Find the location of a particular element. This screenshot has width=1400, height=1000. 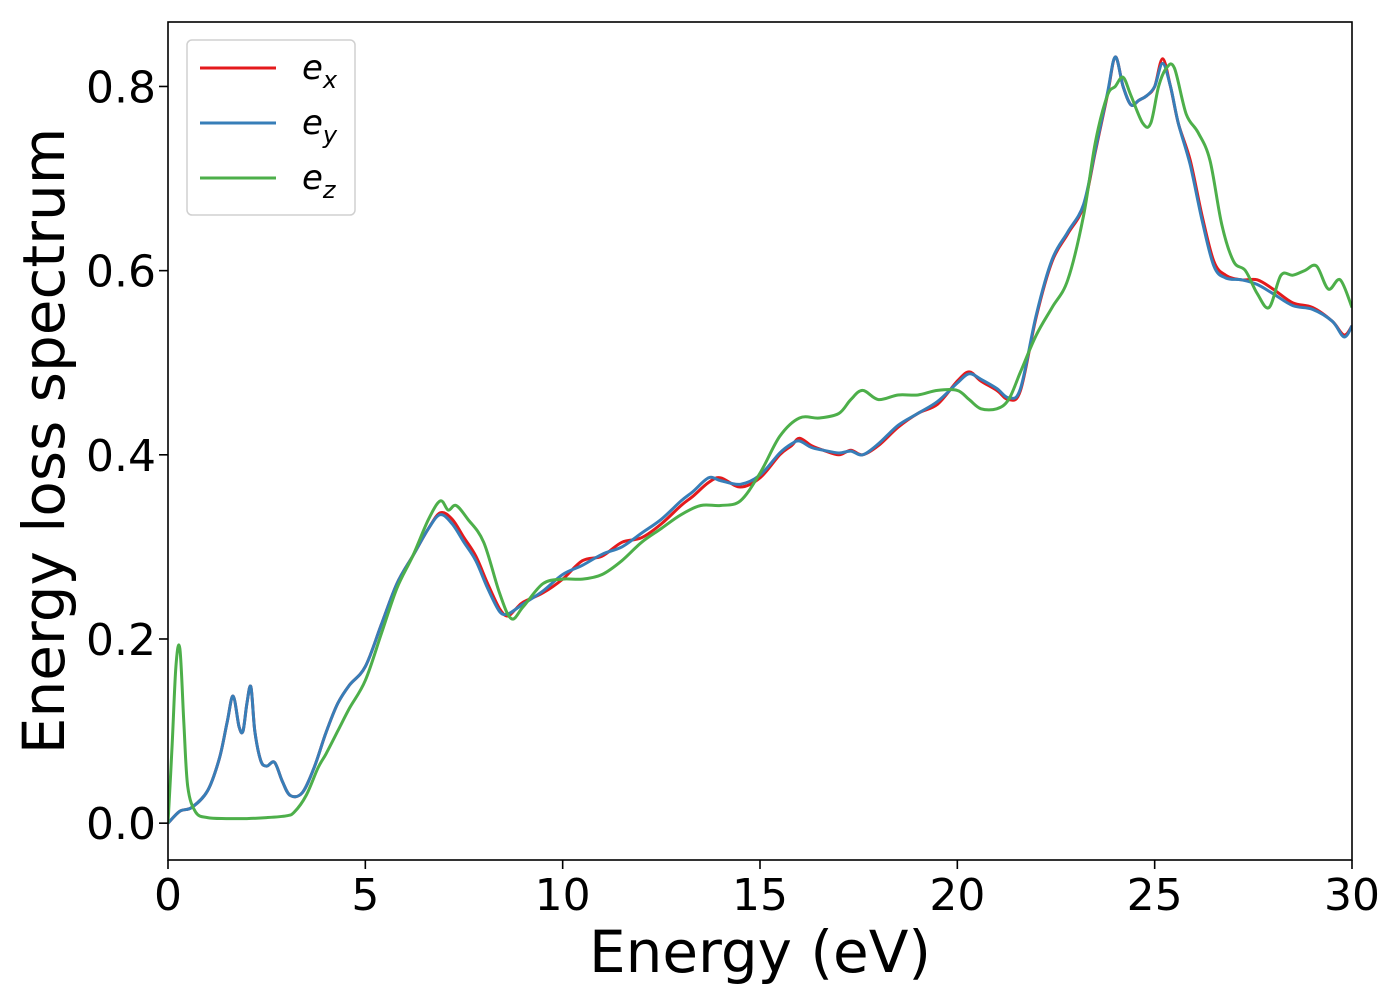

y-axis: 0.0 0.2 0.4 0.6 0.8 is located at coordinates (127, 456).